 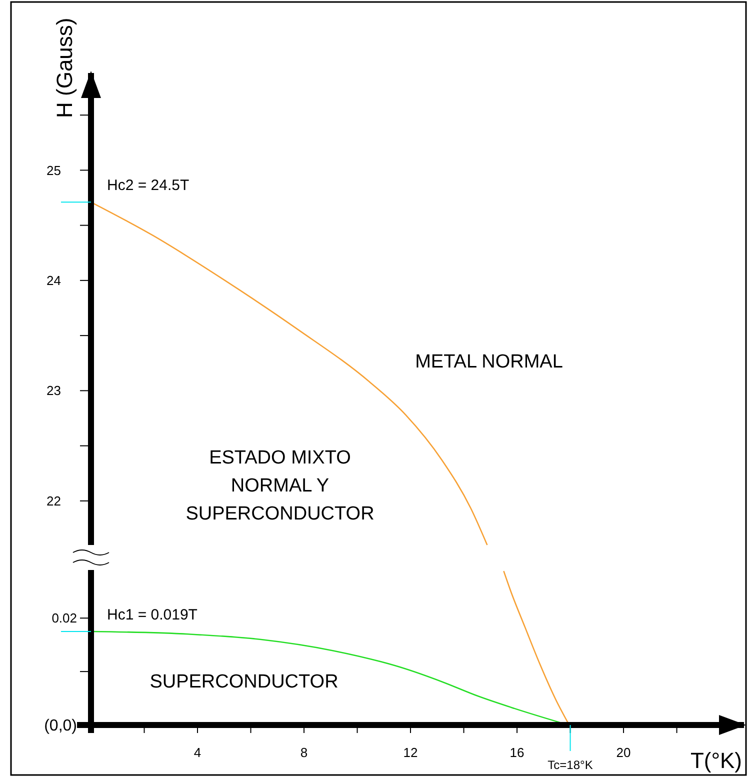 What do you see at coordinates (60, 726) in the screenshot?
I see `y-tick-label: (0,0)` at bounding box center [60, 726].